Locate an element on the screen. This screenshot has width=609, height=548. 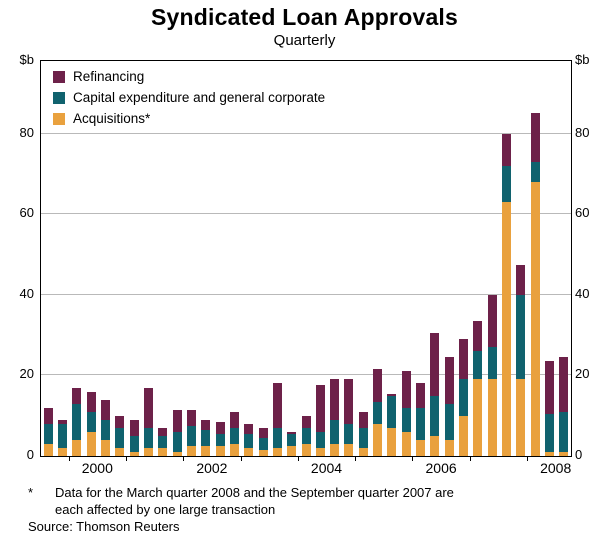
legend-label: Refinancing is located at coordinates (109, 76).